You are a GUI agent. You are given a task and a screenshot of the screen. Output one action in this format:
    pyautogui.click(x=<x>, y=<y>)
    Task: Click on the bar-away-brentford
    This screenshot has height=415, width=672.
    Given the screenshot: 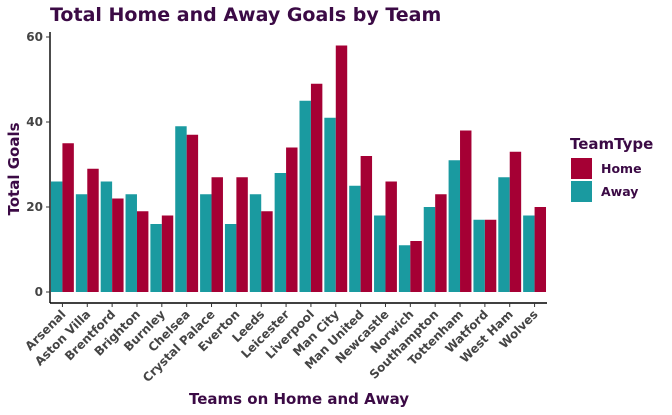 What is the action you would take?
    pyautogui.click(x=106, y=236)
    